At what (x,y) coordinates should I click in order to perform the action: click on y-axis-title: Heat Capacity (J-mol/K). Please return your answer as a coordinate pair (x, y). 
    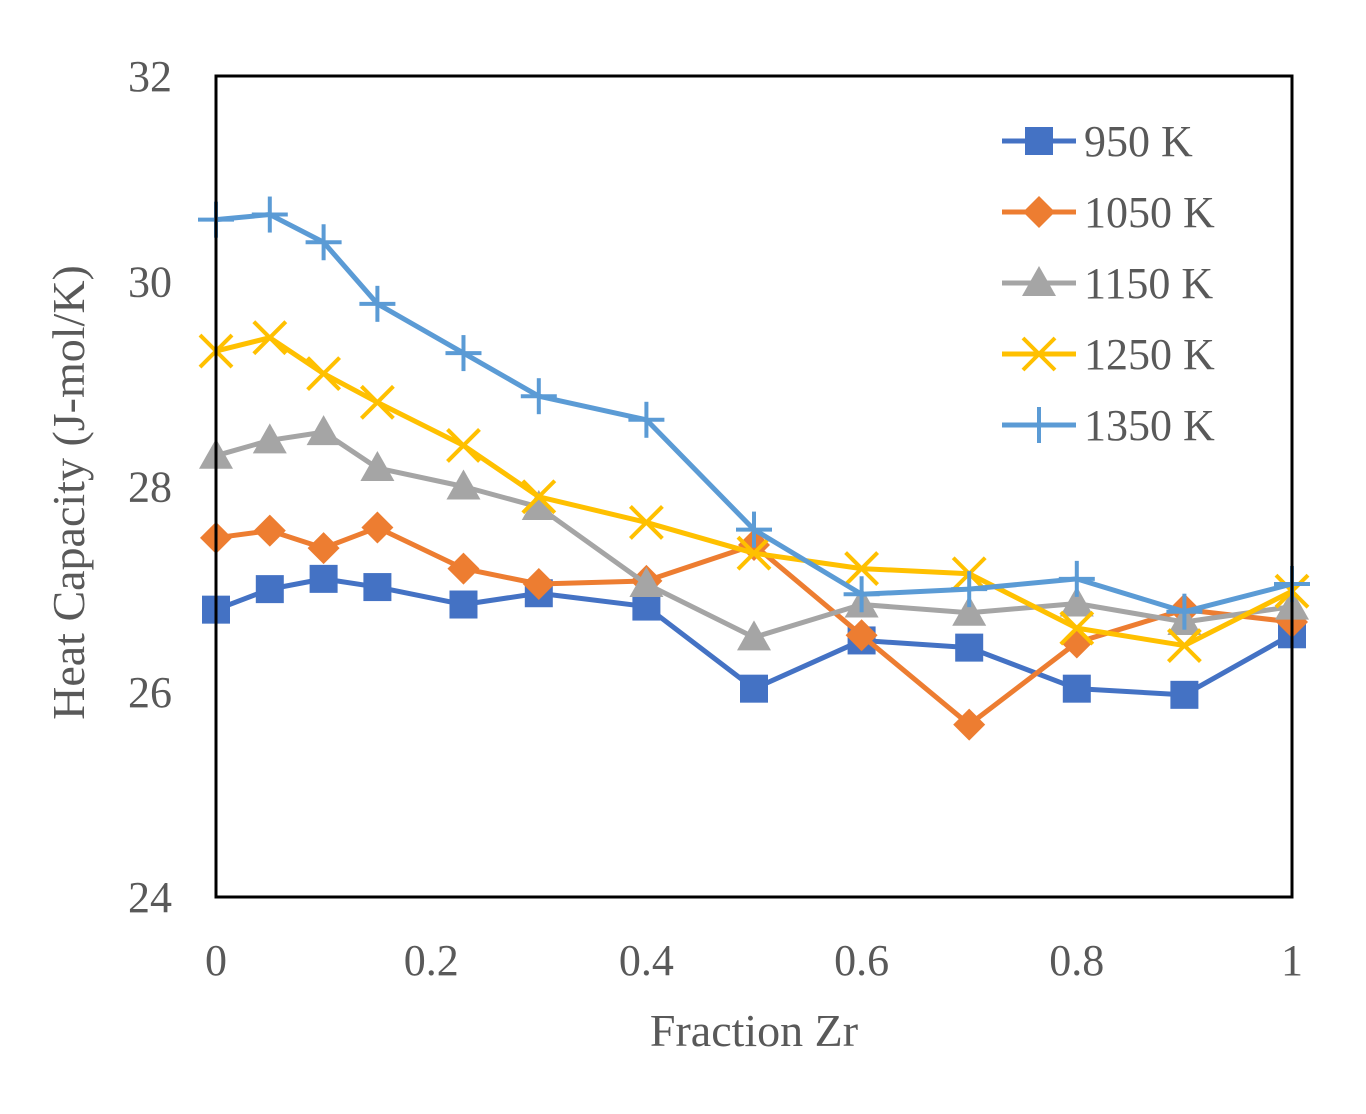
    Looking at the image, I should click on (68, 492).